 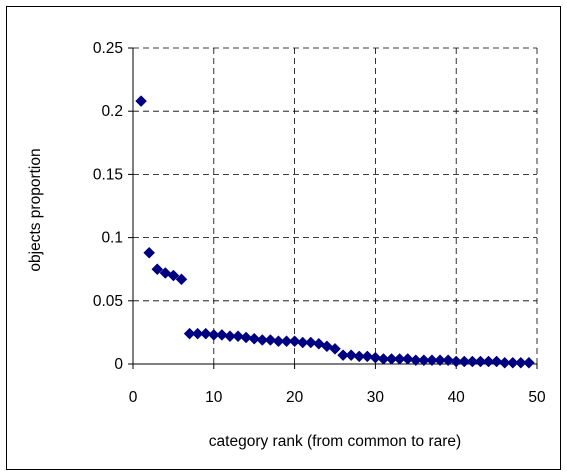 I want to click on y-tick-label: 0.05, so click(x=108, y=301).